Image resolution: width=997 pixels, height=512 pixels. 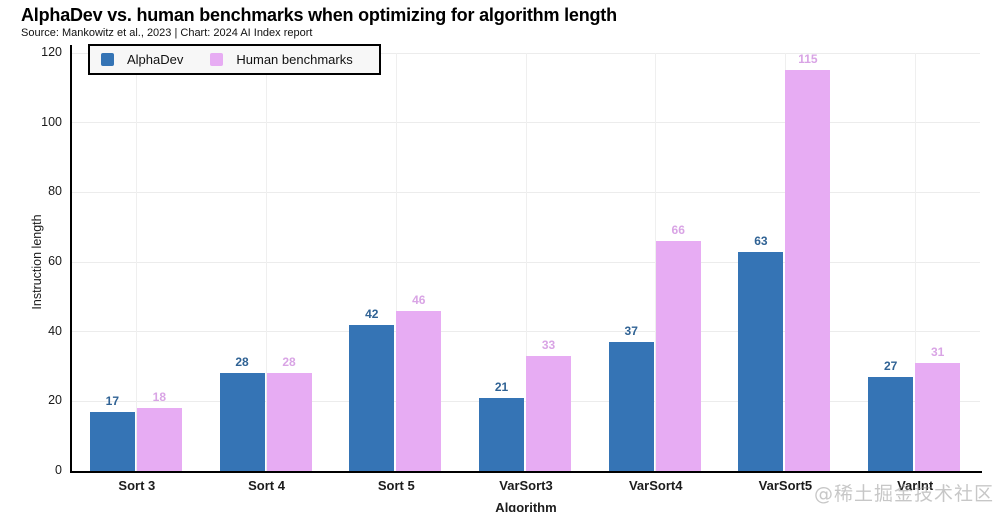 I want to click on x-axis-line, so click(x=526, y=472).